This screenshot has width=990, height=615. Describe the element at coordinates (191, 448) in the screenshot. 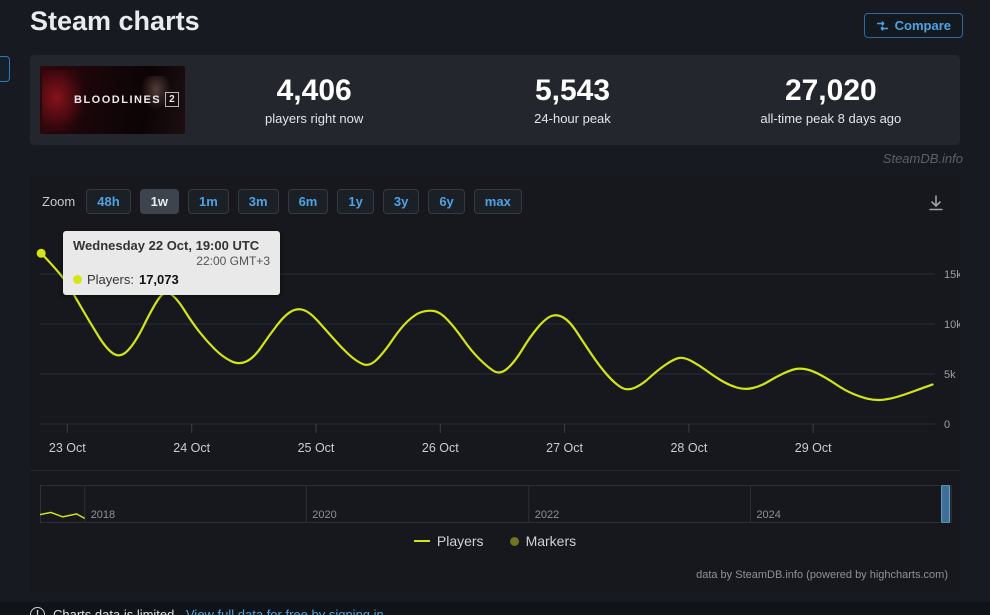

I see `x-axis-label: 24 Oct` at that location.